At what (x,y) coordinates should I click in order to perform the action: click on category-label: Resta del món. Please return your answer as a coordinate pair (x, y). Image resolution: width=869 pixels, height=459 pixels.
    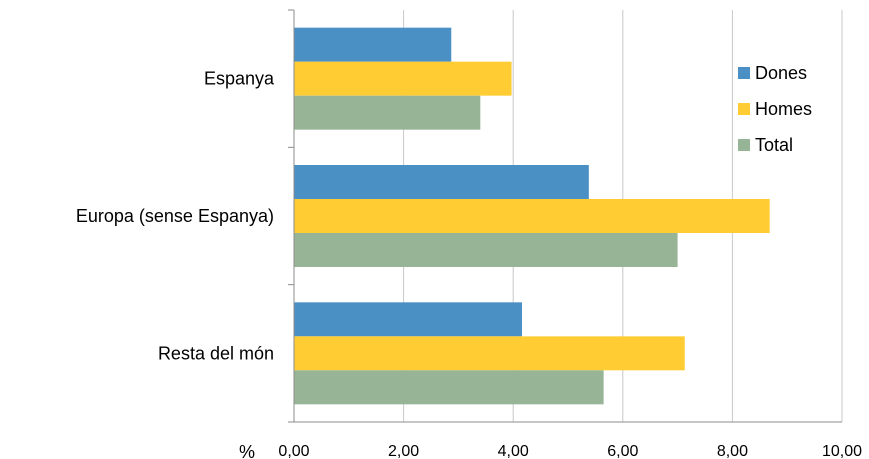
    Looking at the image, I should click on (216, 353).